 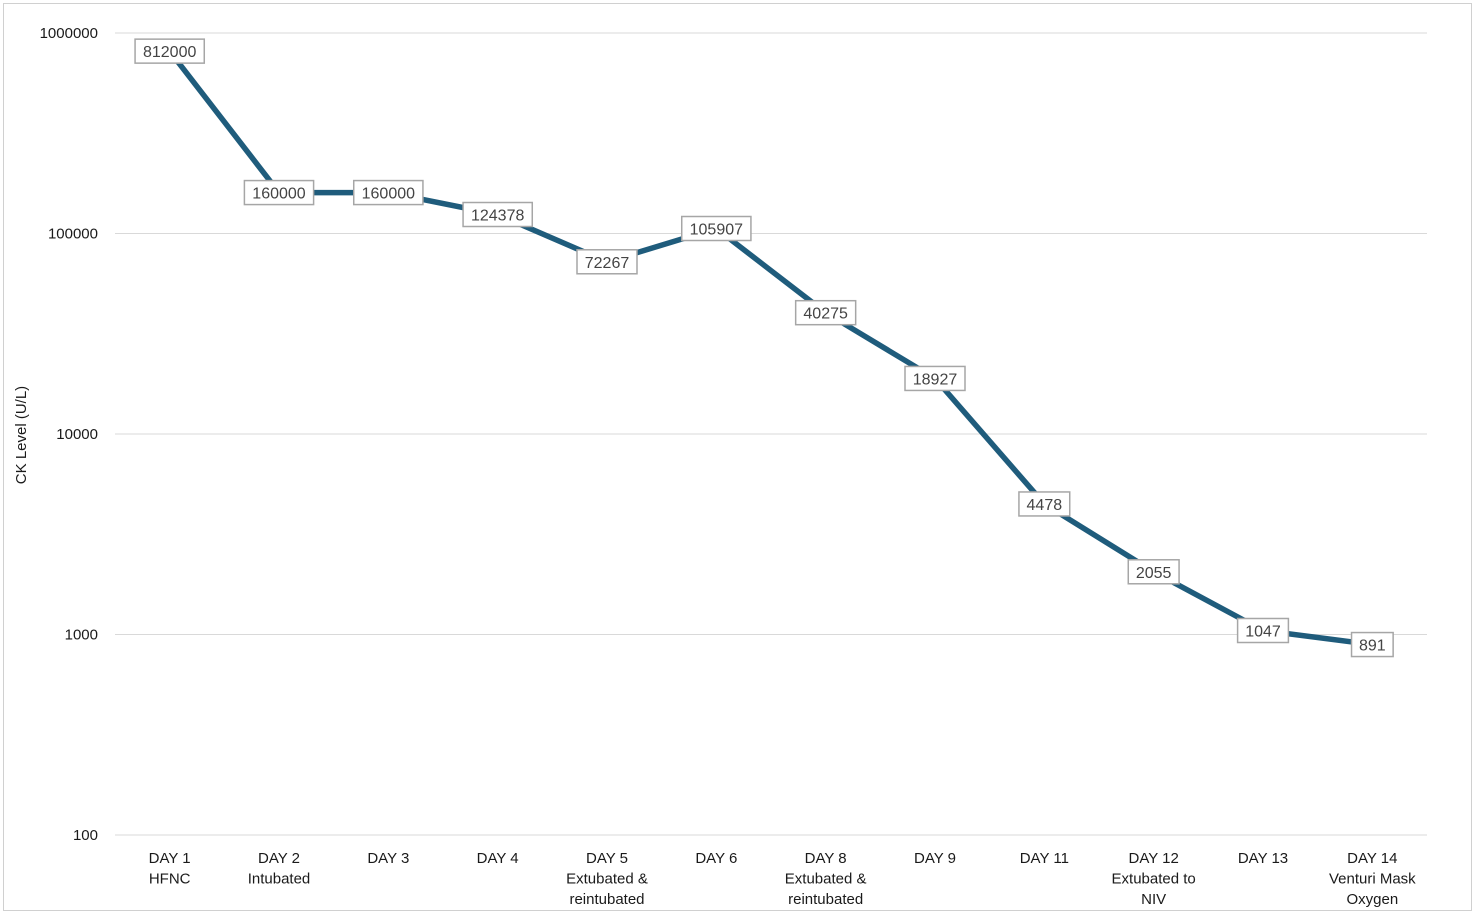 I want to click on svg-text: 40275, so click(x=825, y=314).